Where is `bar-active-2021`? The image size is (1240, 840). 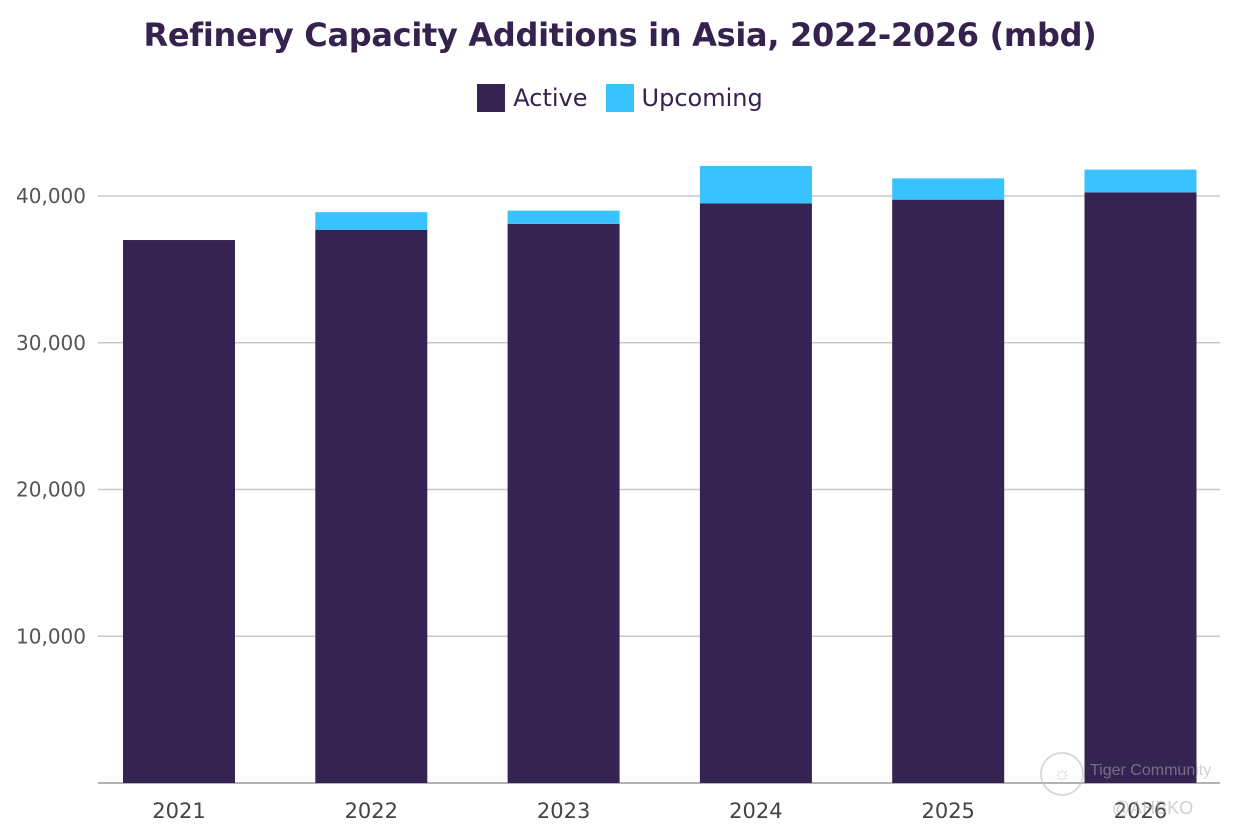
bar-active-2021 is located at coordinates (179, 511).